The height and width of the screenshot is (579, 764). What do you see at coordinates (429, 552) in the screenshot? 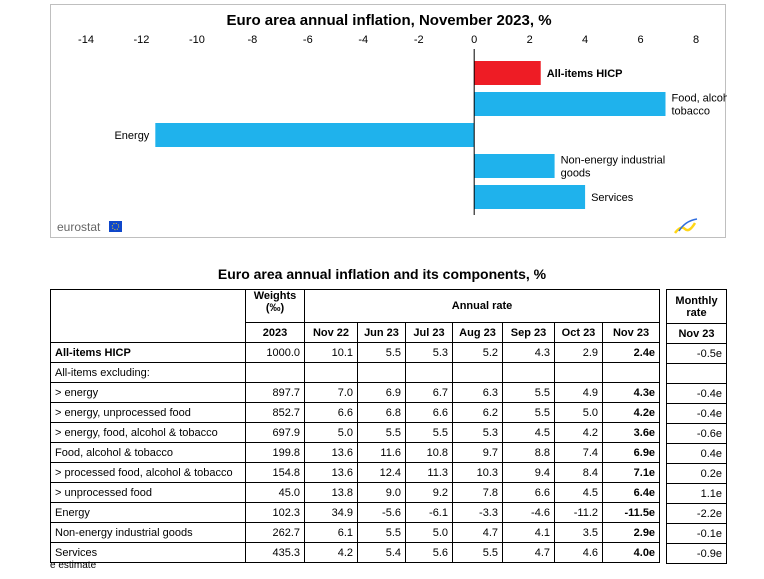
I see `annual-rate-cell: 5.6` at bounding box center [429, 552].